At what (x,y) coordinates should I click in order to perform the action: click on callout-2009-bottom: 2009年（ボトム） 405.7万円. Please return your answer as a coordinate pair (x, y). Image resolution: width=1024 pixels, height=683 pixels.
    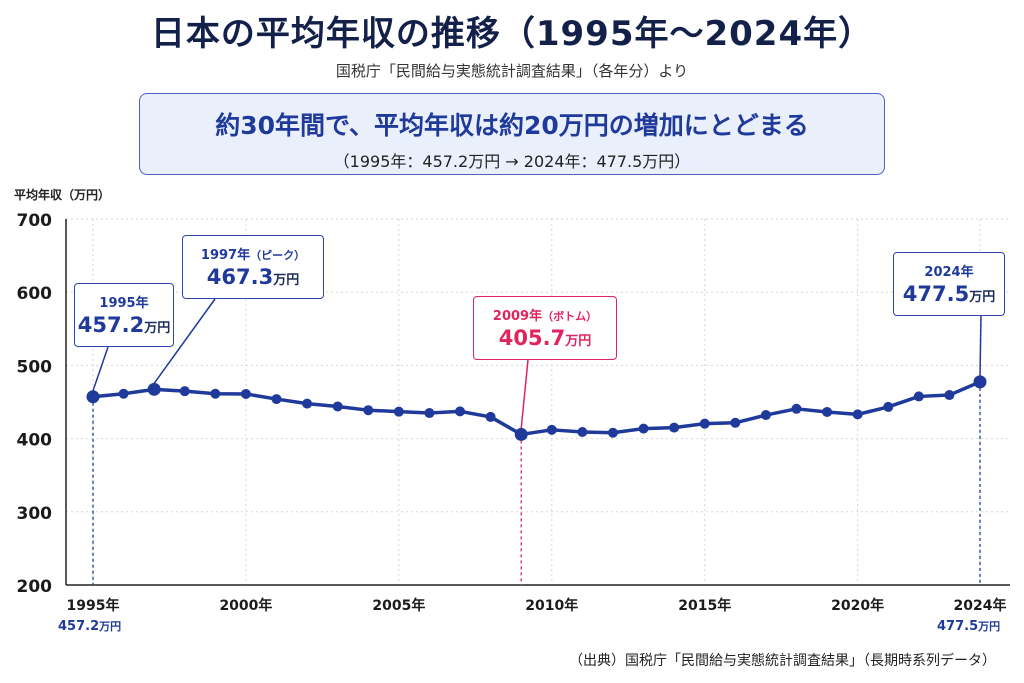
    Looking at the image, I should click on (545, 328).